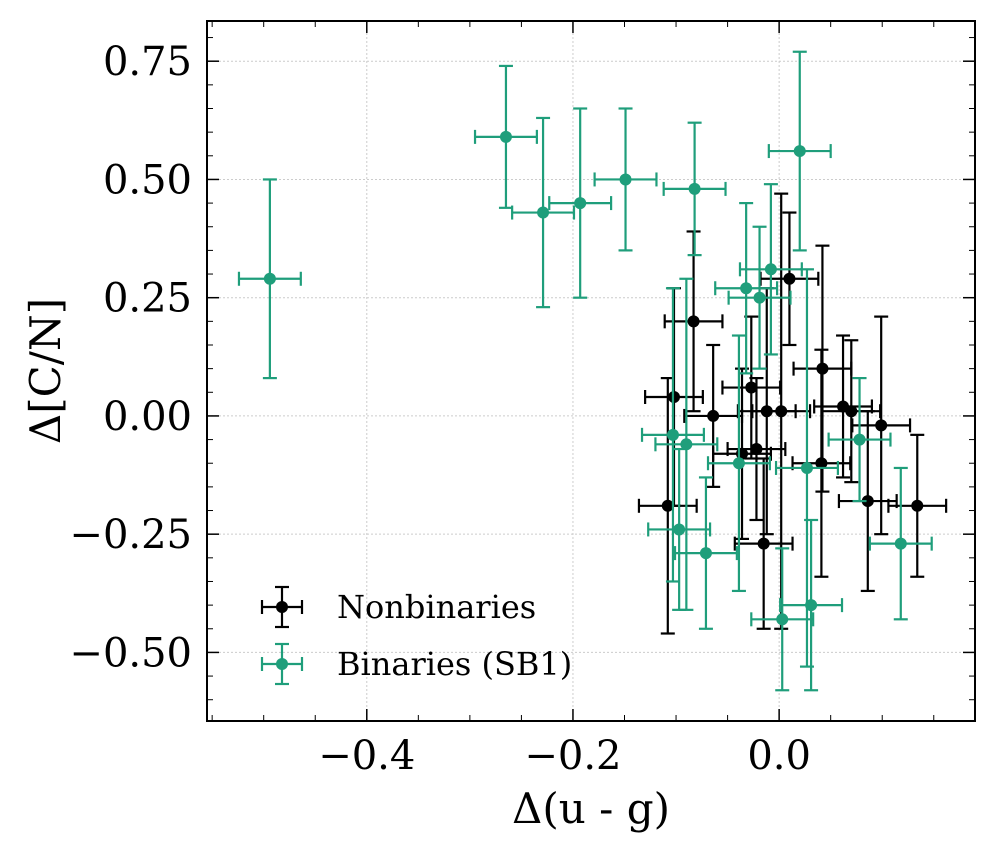  Describe the element at coordinates (130, 535) in the screenshot. I see `y-tick-label: −0.25` at that location.